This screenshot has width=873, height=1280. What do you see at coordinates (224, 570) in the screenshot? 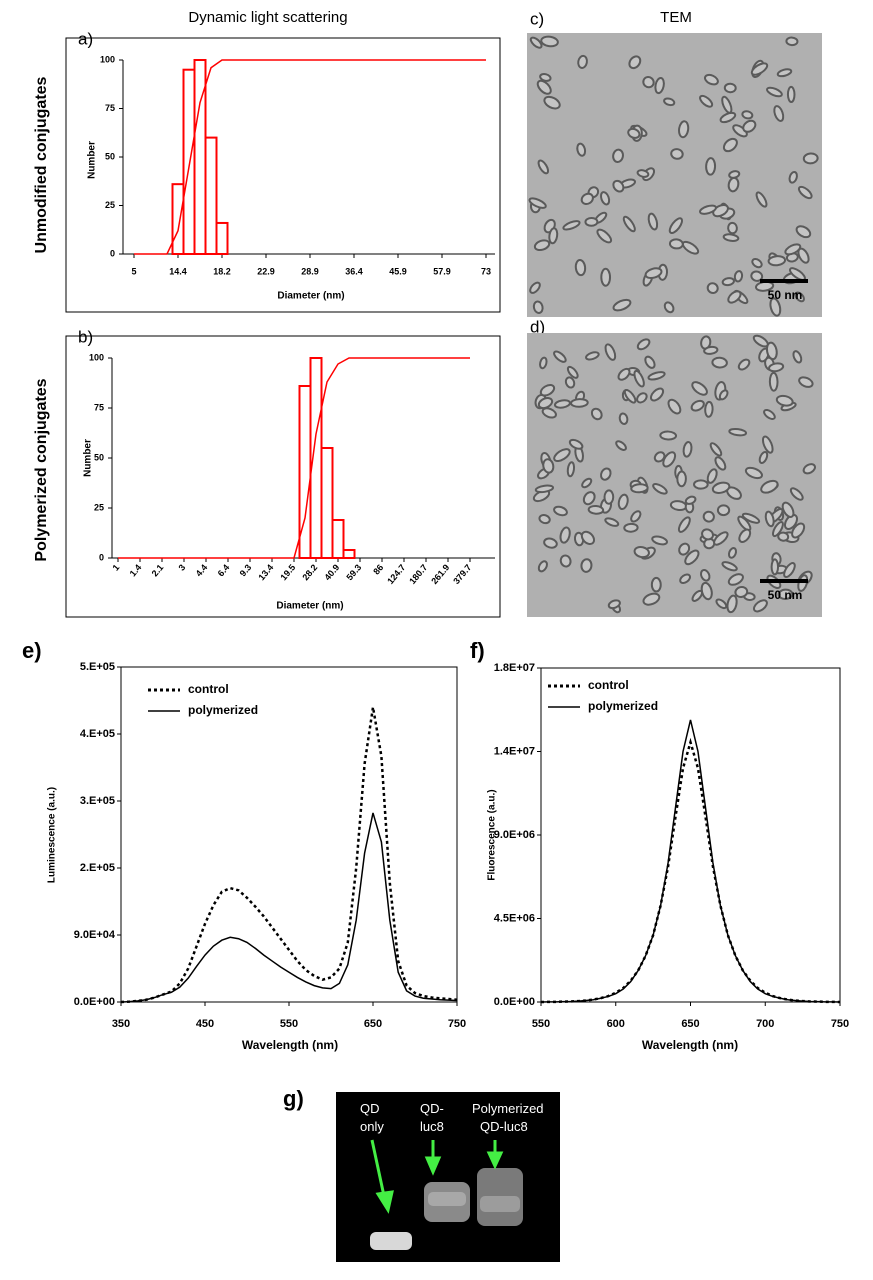
I see `x-tick-label: 6.4` at bounding box center [224, 570].